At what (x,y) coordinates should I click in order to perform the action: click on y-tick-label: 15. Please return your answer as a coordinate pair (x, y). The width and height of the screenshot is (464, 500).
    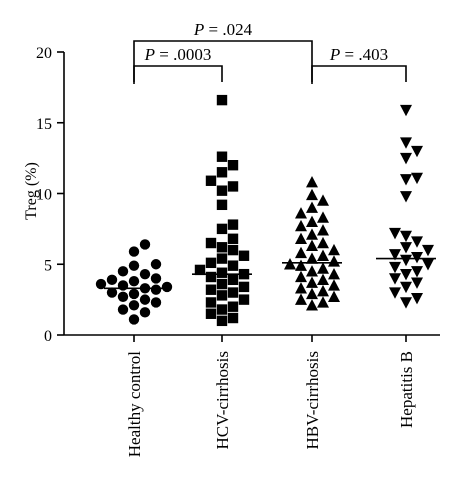
    Looking at the image, I should click on (44, 124).